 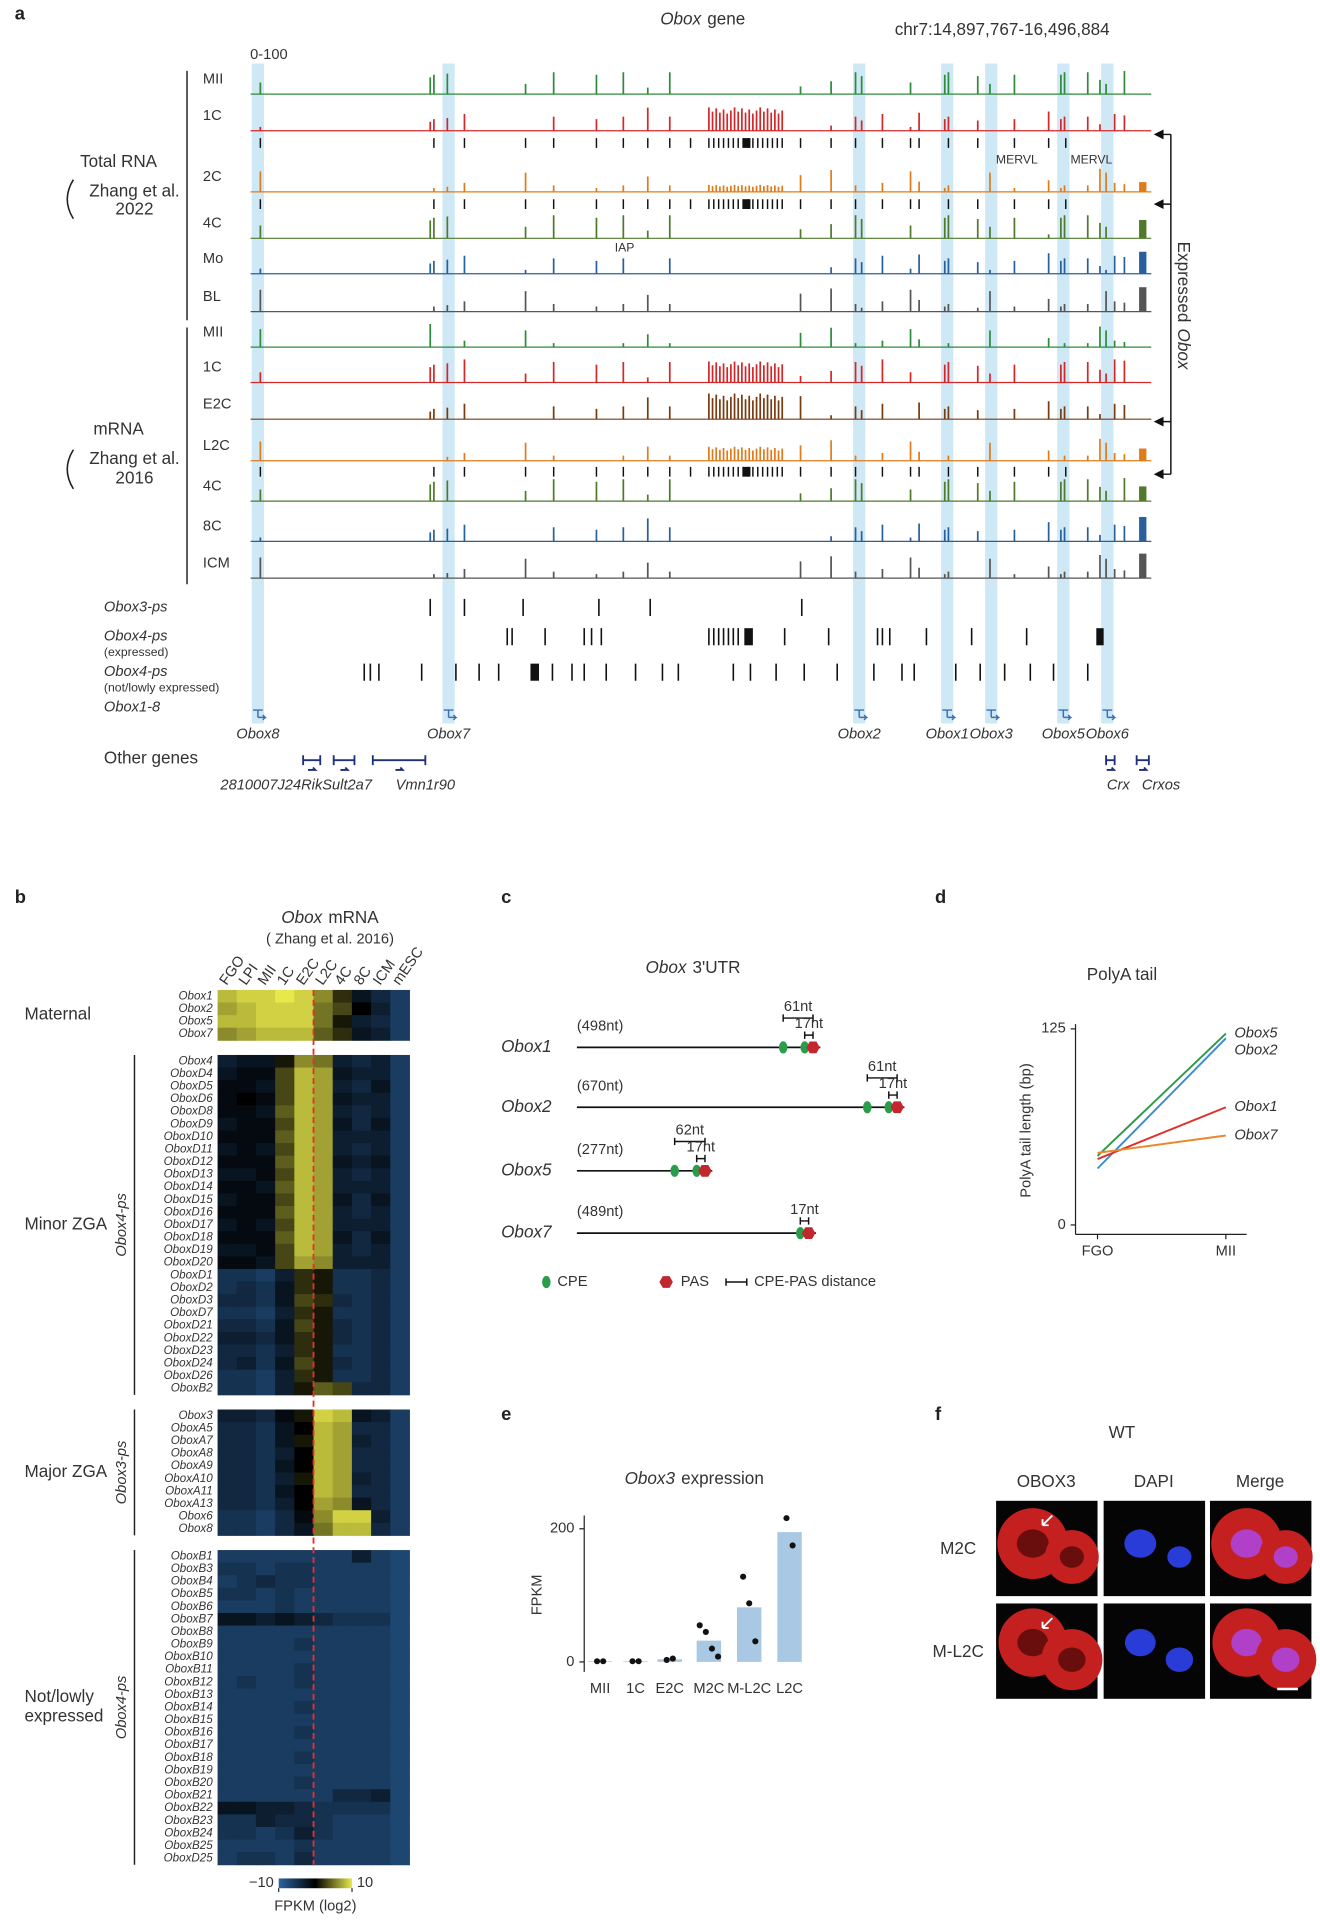 I want to click on series-line, so click(x=1161, y=1103).